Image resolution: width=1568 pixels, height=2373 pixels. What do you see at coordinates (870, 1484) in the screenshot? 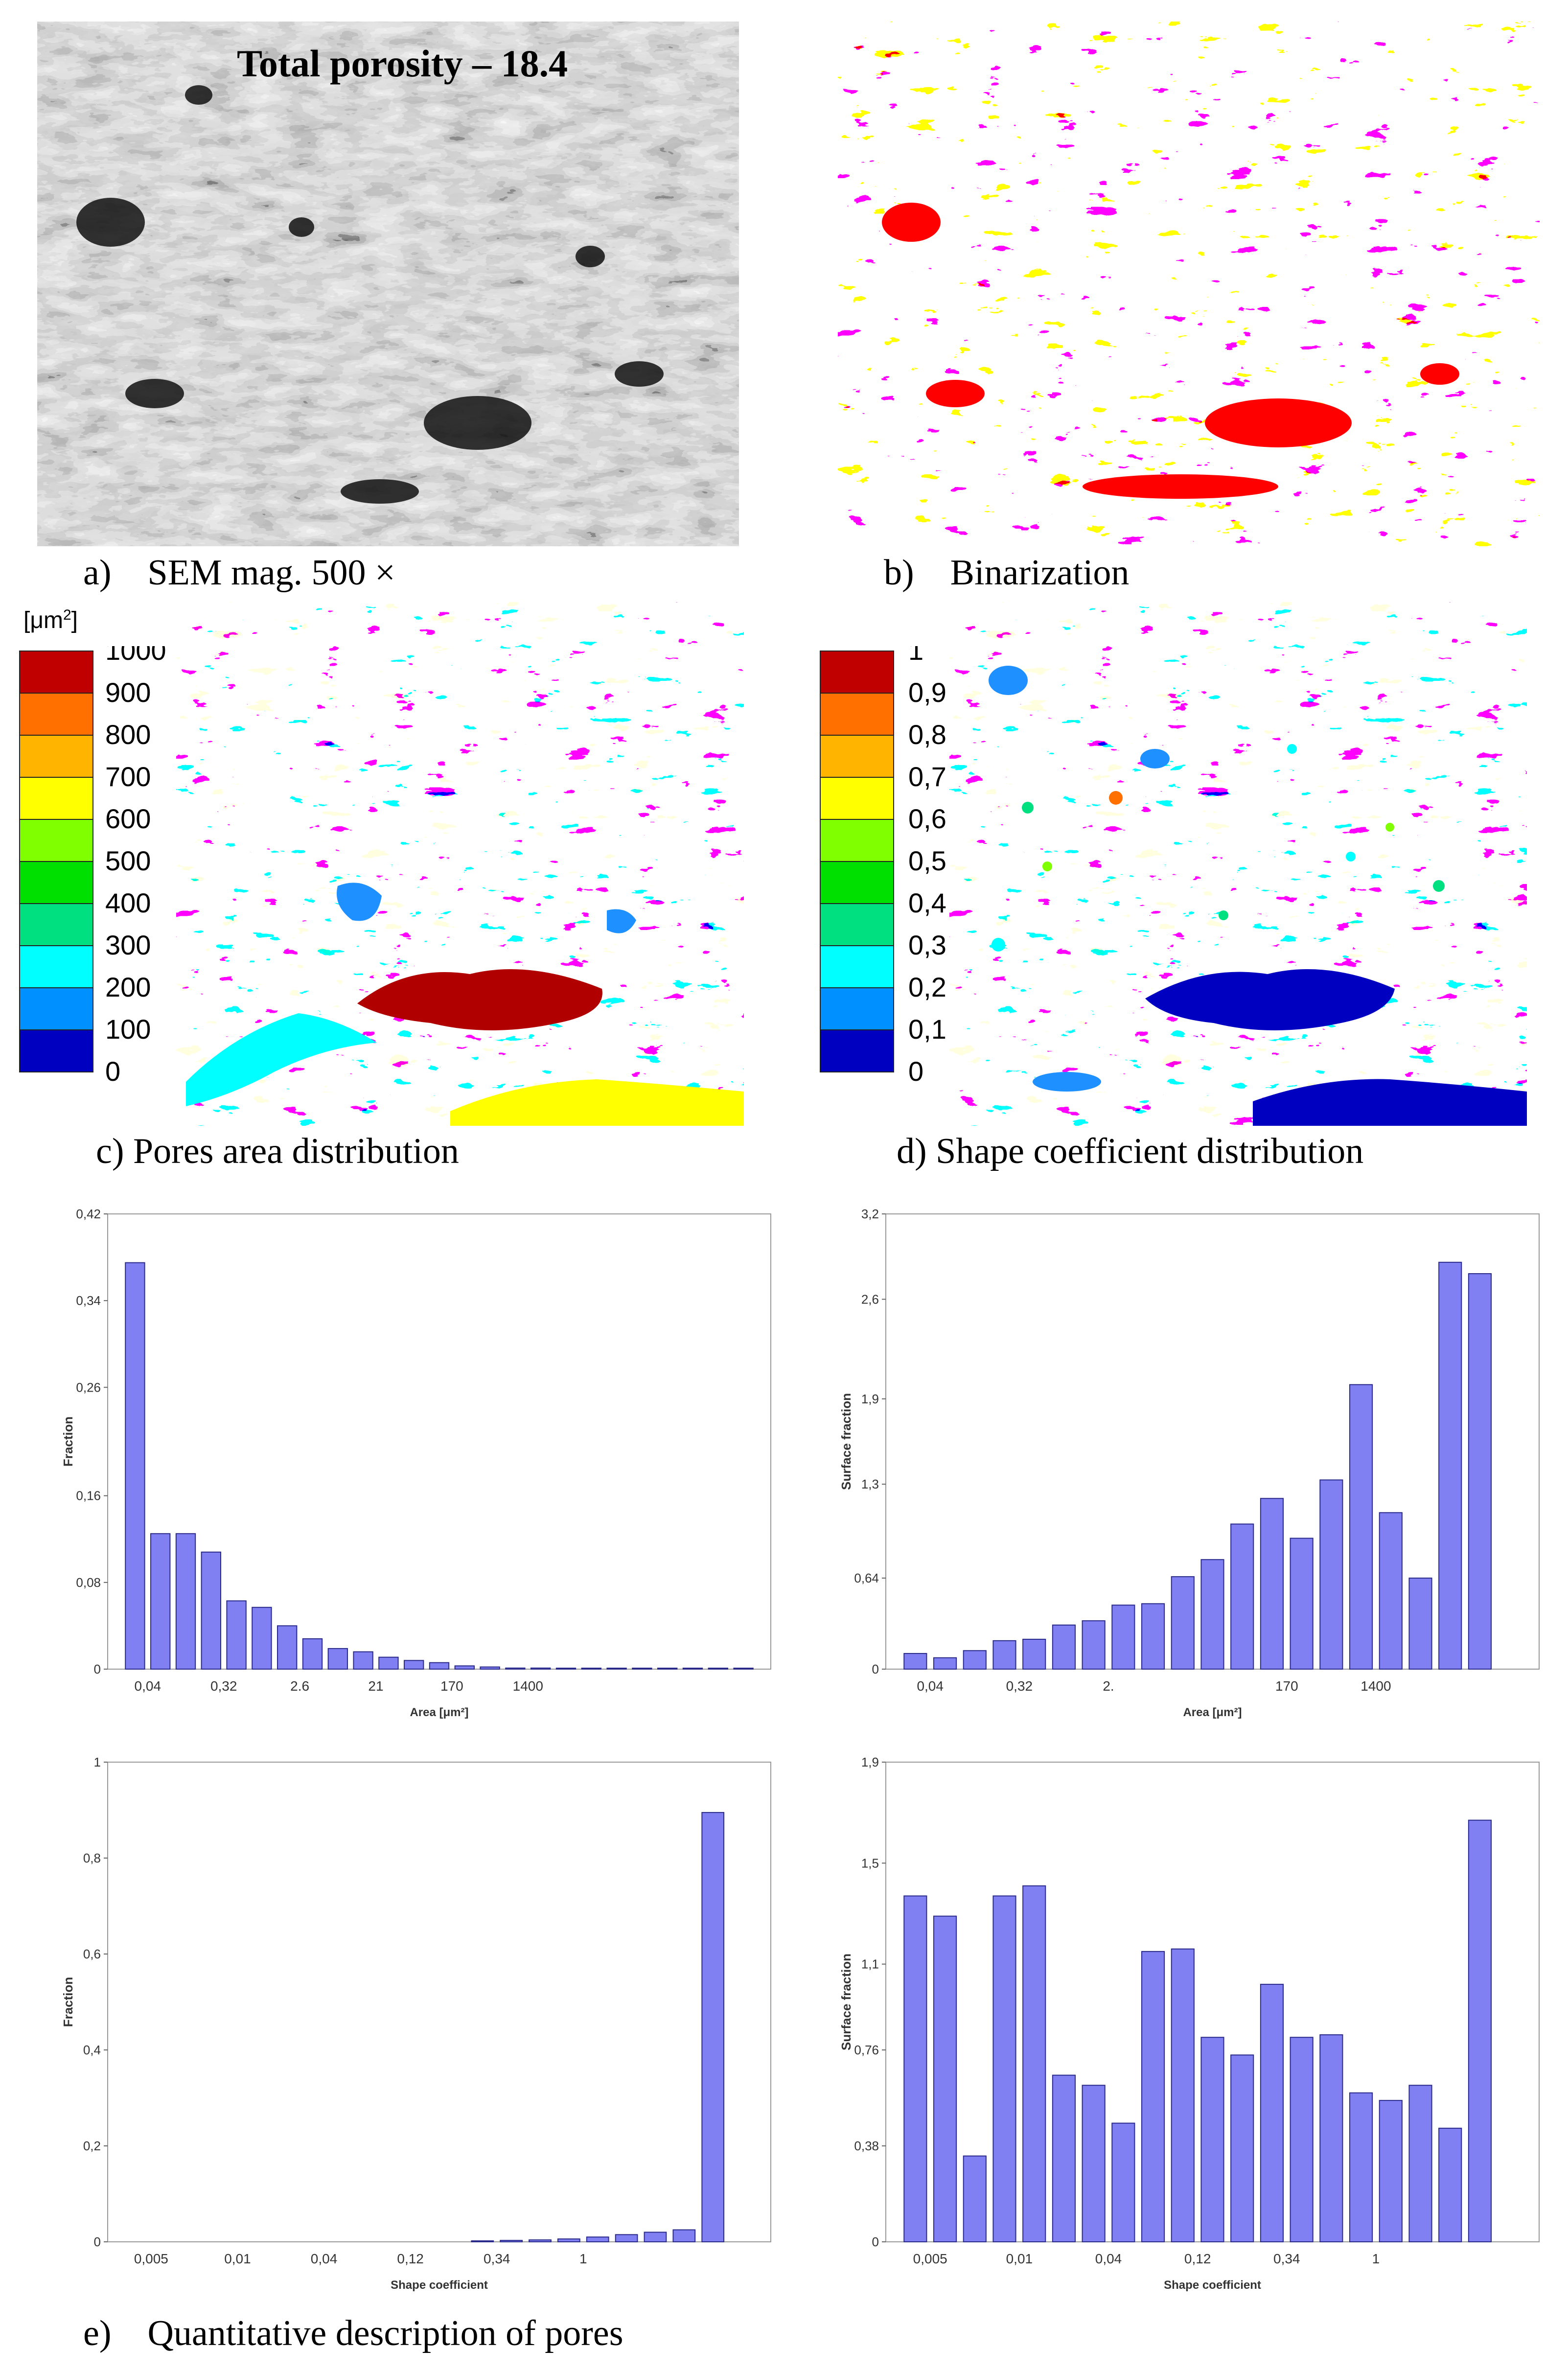
I see `y-tick-label: 1,3` at bounding box center [870, 1484].